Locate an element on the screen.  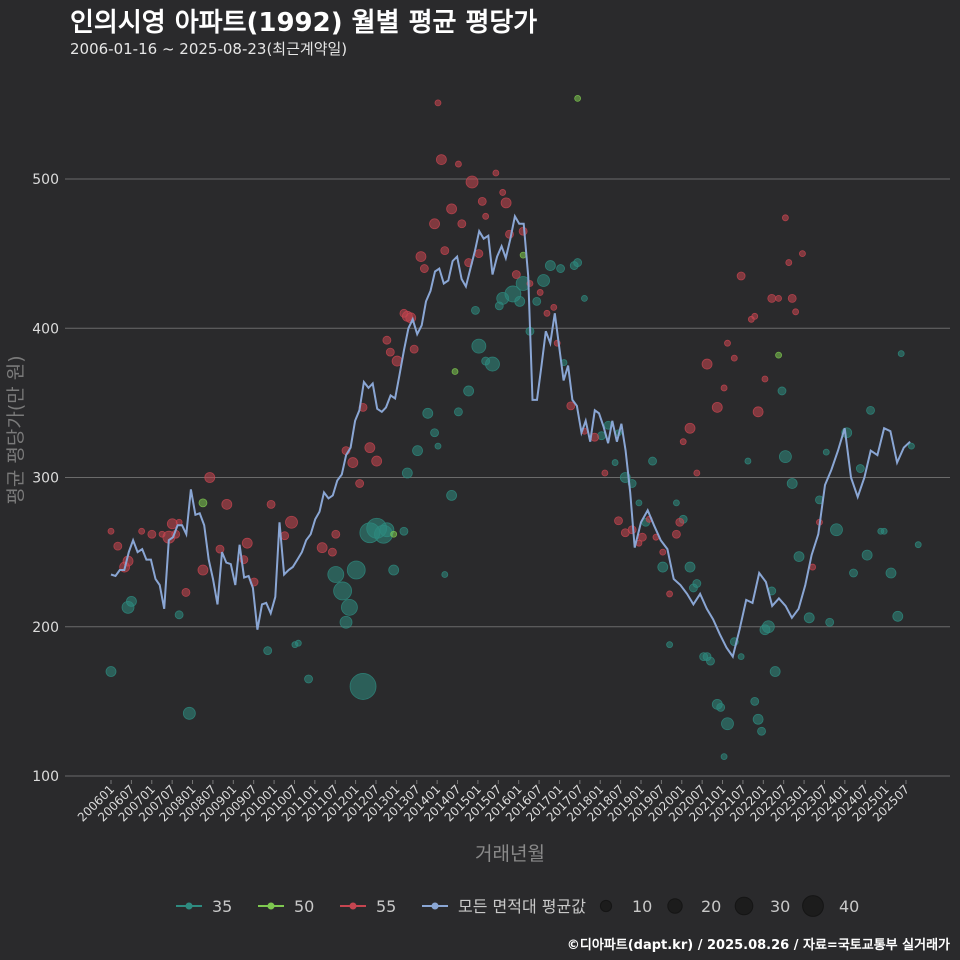
x-axis-label: 거래년월 is located at coordinates (510, 854).